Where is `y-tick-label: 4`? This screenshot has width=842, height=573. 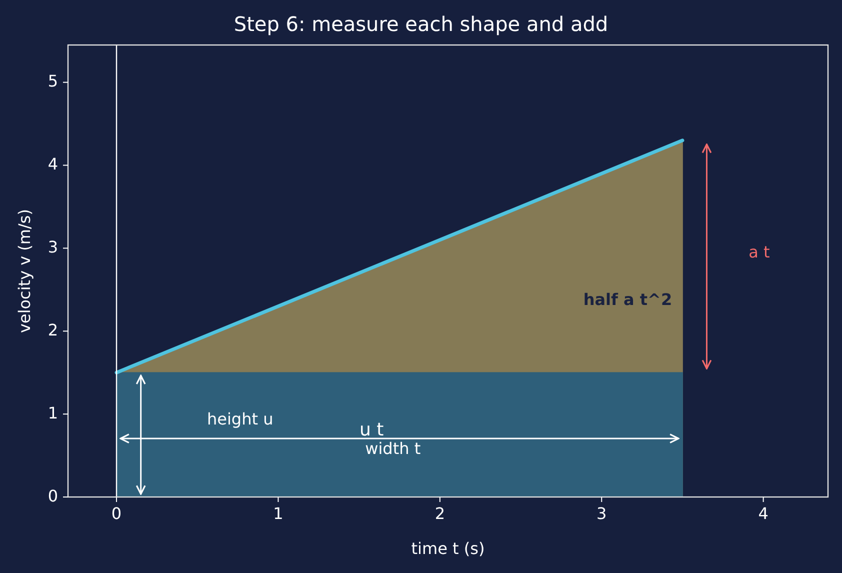
y-tick-label: 4 is located at coordinates (53, 164).